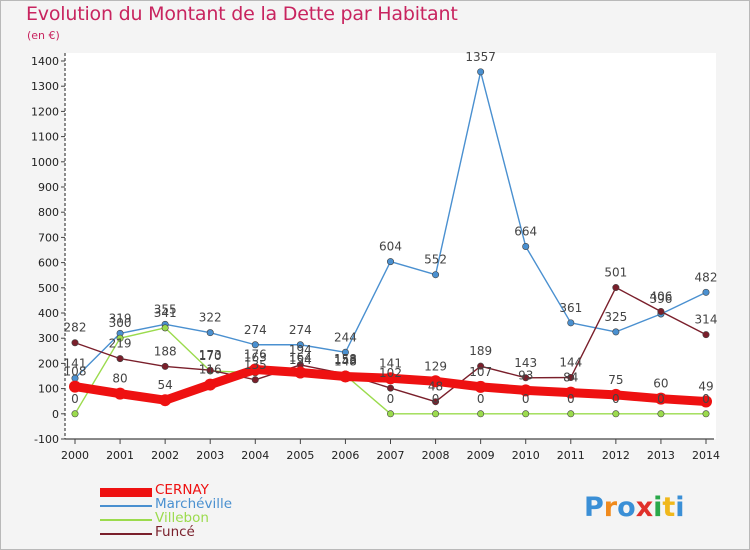  Describe the element at coordinates (75, 455) in the screenshot. I see `x-tick-label: 2000` at that location.